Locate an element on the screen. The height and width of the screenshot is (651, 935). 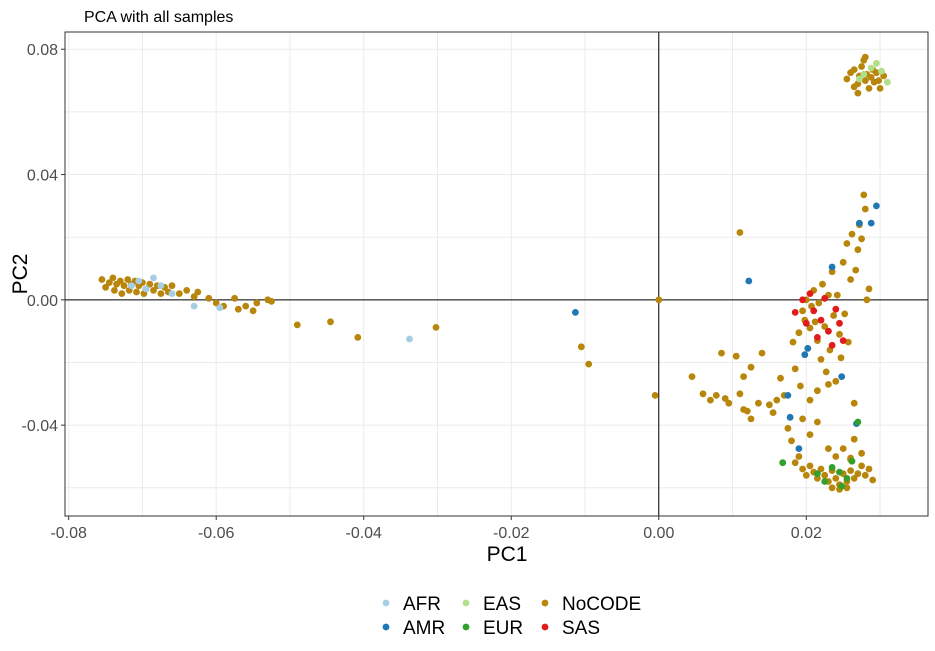
series-sas is located at coordinates (819, 319).